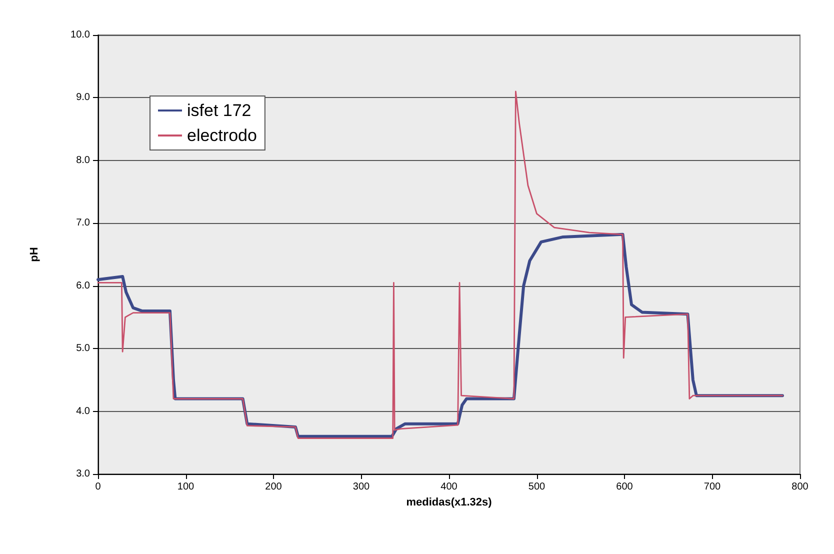 The width and height of the screenshot is (834, 554). What do you see at coordinates (625, 487) in the screenshot?
I see `x-tick-label: 600` at bounding box center [625, 487].